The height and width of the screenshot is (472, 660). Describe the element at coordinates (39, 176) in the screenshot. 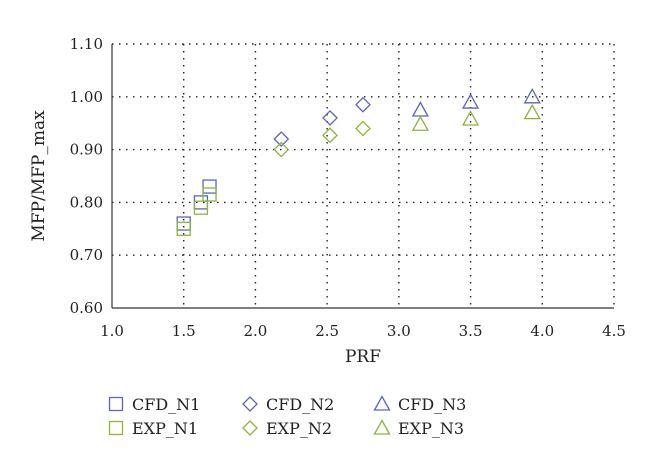

I see `y-axis-label: MFP/MFP_max` at that location.